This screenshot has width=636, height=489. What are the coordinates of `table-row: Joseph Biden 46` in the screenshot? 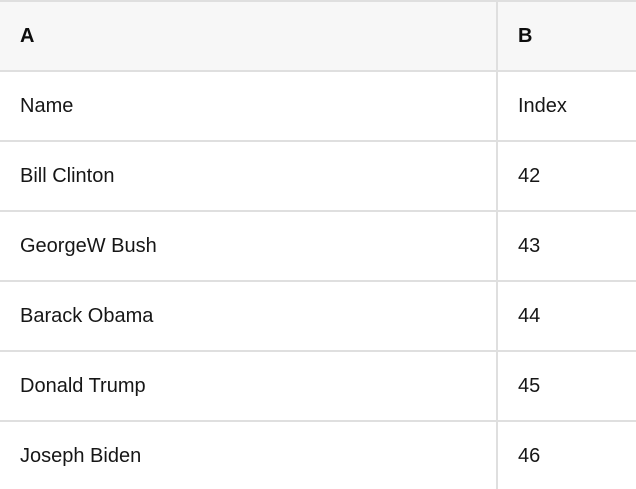 It's located at (318, 454).